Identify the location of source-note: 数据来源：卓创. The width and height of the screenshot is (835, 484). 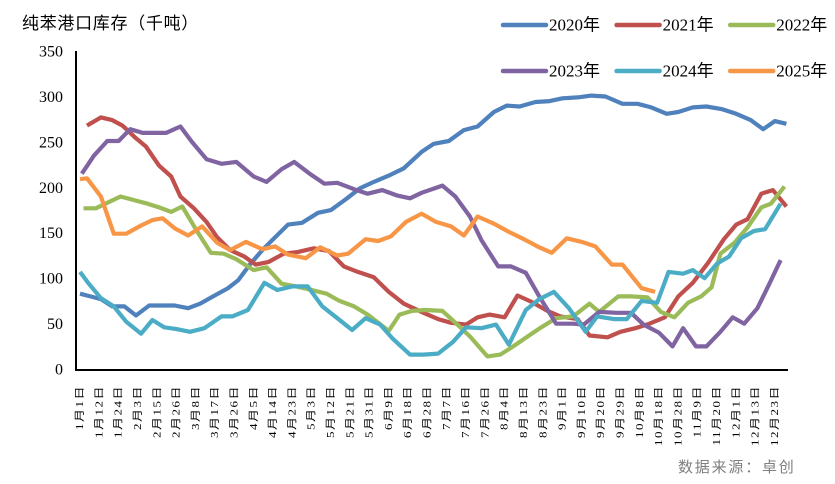
(737, 467).